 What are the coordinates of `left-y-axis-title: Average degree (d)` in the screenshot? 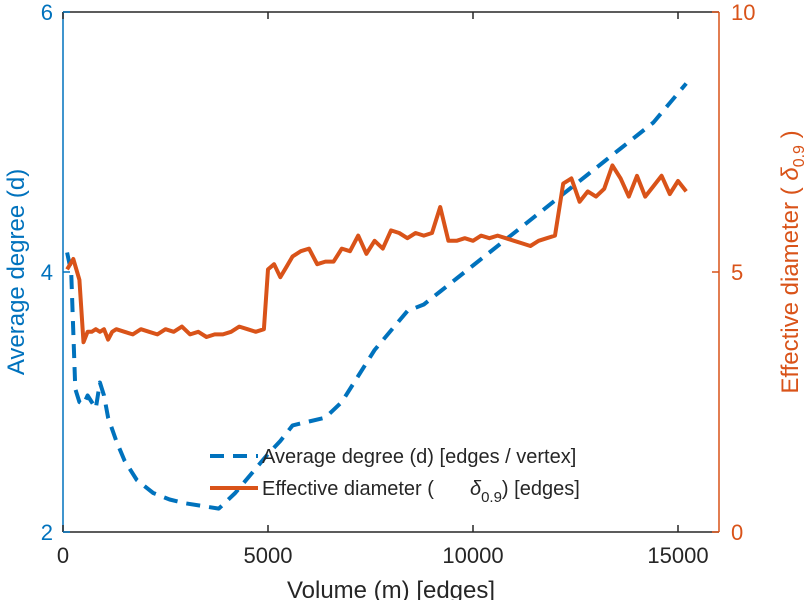 It's located at (16, 272).